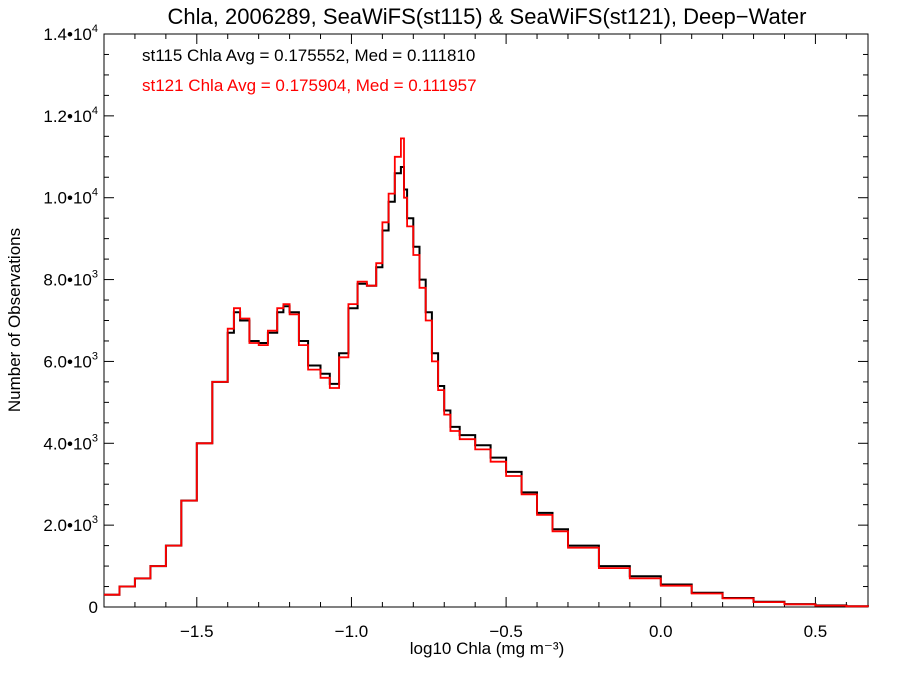 The width and height of the screenshot is (900, 675). I want to click on y-tick-label: 2.0•103, so click(70, 524).